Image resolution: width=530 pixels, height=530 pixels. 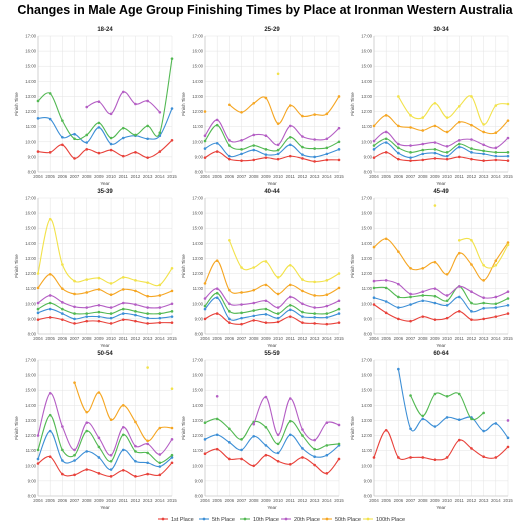 What do you see at coordinates (348, 520) in the screenshot?
I see `legend-label: 50th Place` at bounding box center [348, 520].